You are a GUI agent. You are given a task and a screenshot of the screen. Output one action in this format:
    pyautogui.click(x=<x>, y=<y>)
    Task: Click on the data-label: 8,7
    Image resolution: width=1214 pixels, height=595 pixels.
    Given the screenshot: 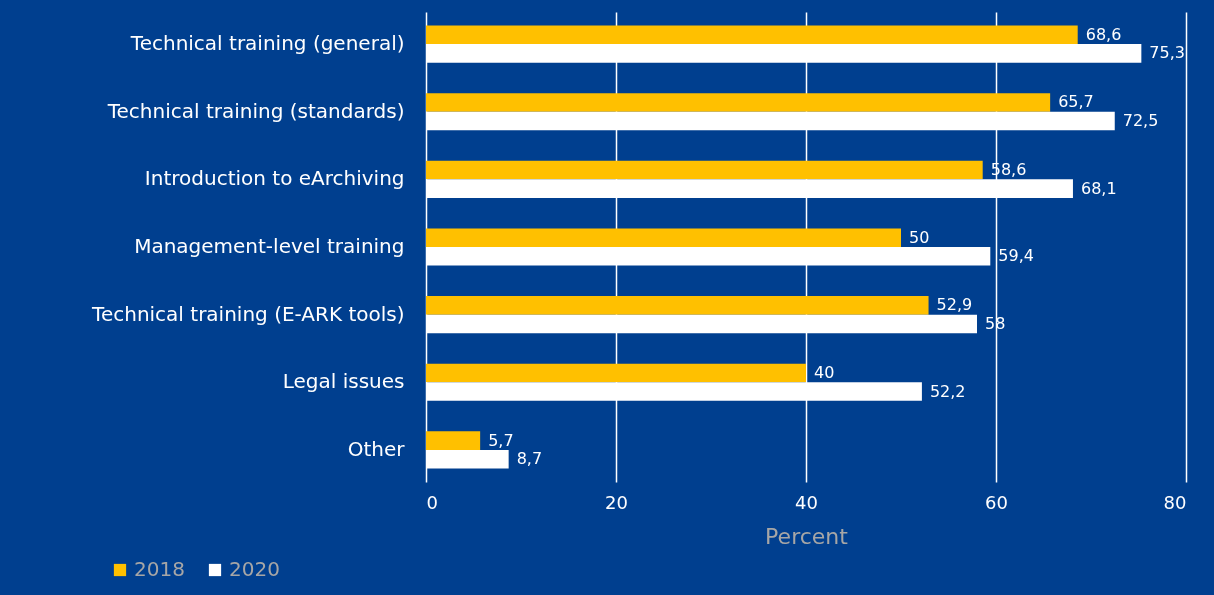 What is the action you would take?
    pyautogui.click(x=529, y=459)
    